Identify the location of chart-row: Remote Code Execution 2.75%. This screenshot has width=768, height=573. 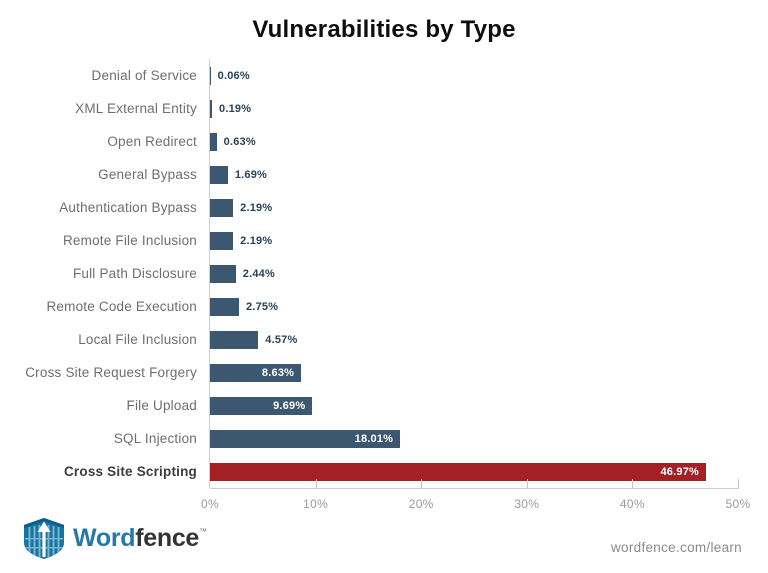
(384, 306).